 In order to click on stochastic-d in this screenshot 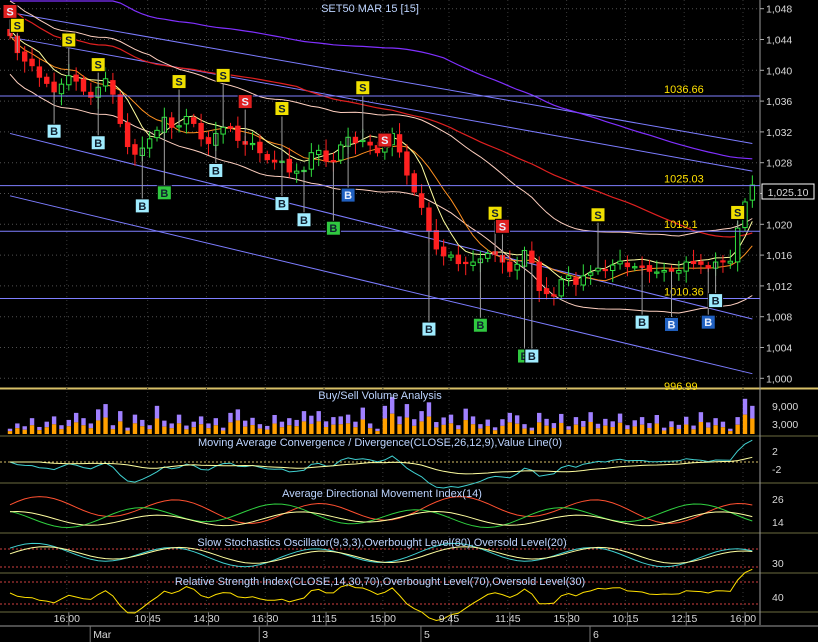, I will do `click(381, 555)`.